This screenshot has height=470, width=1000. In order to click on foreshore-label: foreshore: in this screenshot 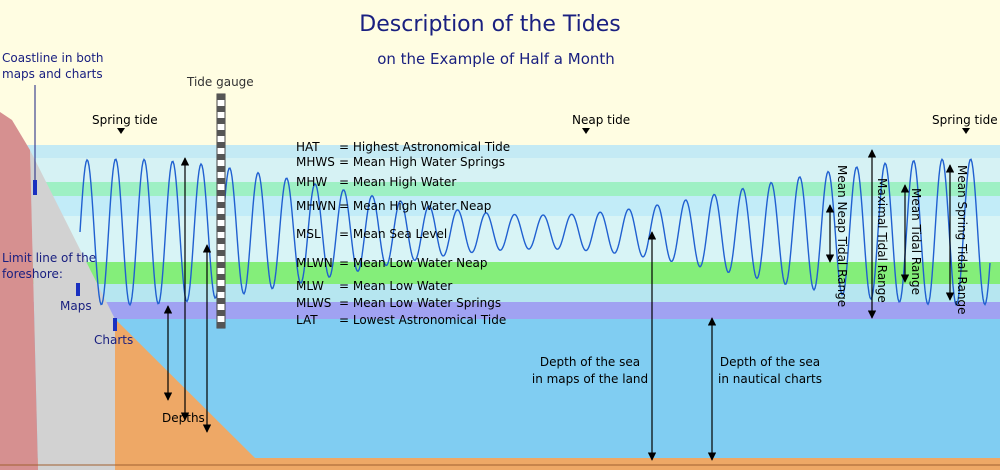, I will do `click(32, 274)`.